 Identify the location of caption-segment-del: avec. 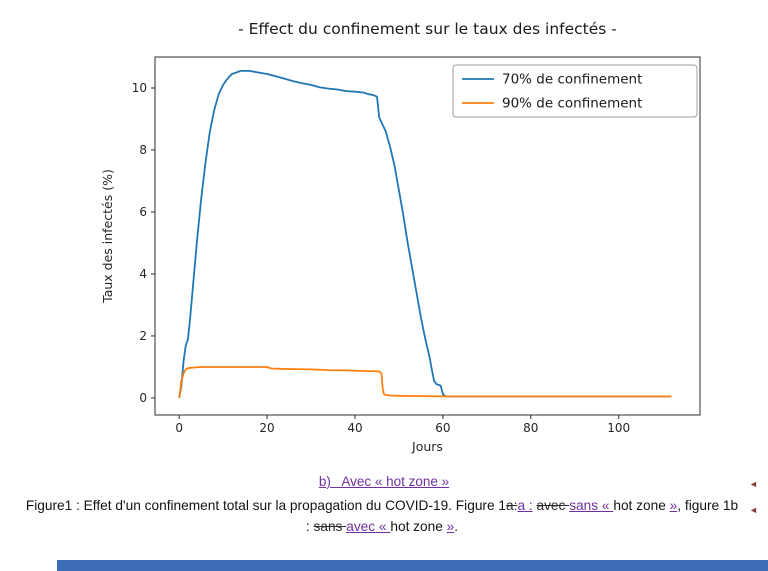
(553, 505).